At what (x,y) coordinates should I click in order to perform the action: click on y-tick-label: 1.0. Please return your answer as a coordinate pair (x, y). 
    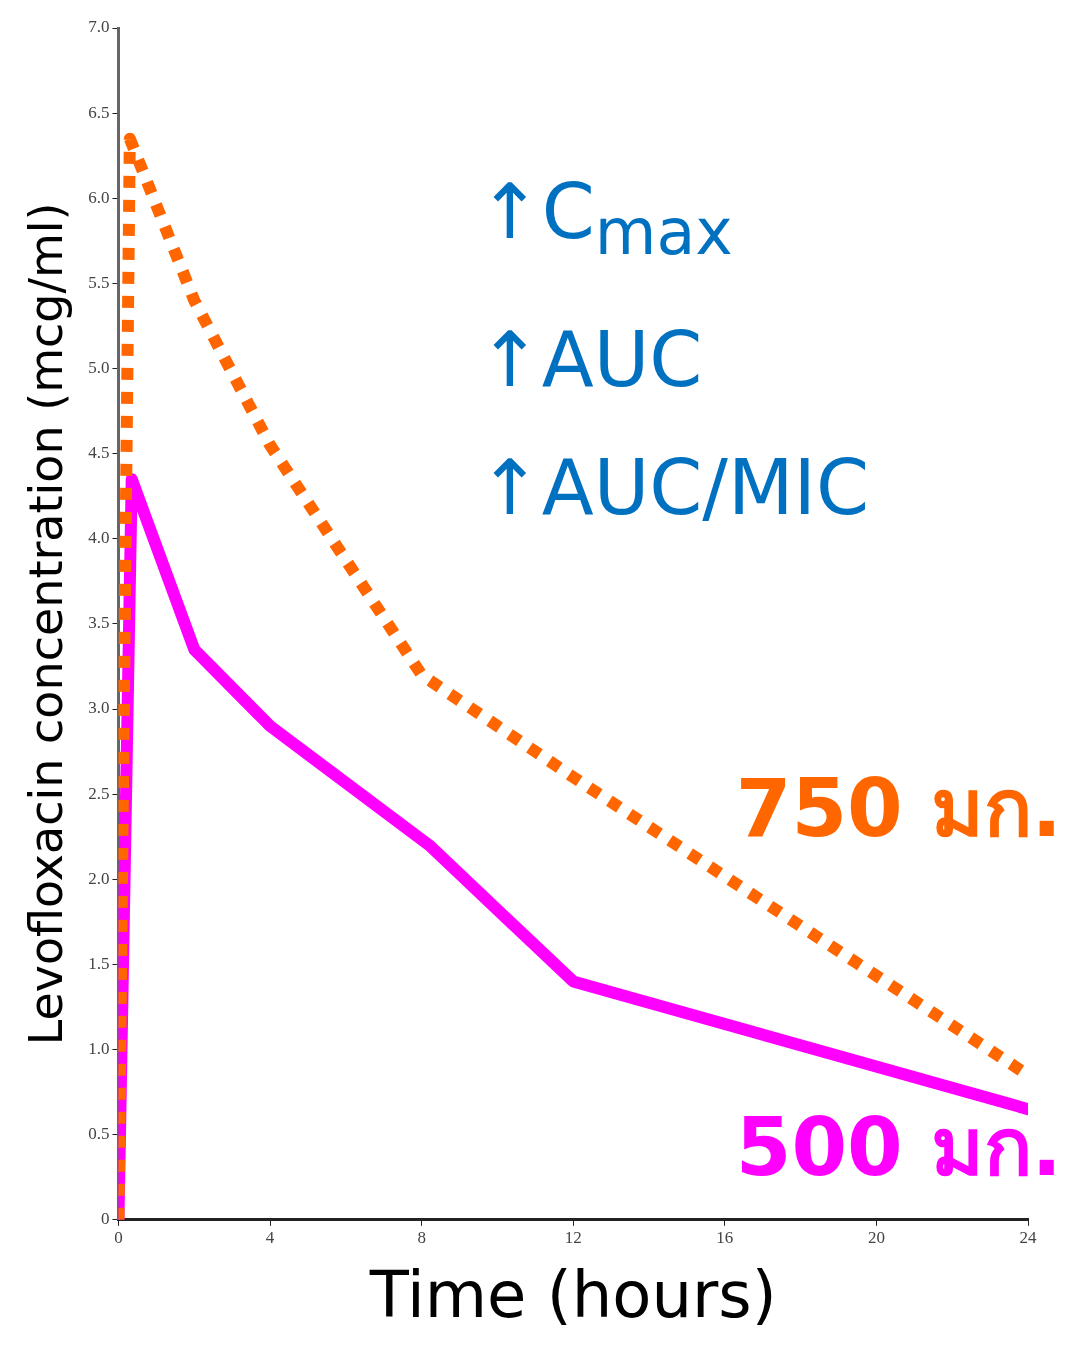
    Looking at the image, I should click on (99, 1049).